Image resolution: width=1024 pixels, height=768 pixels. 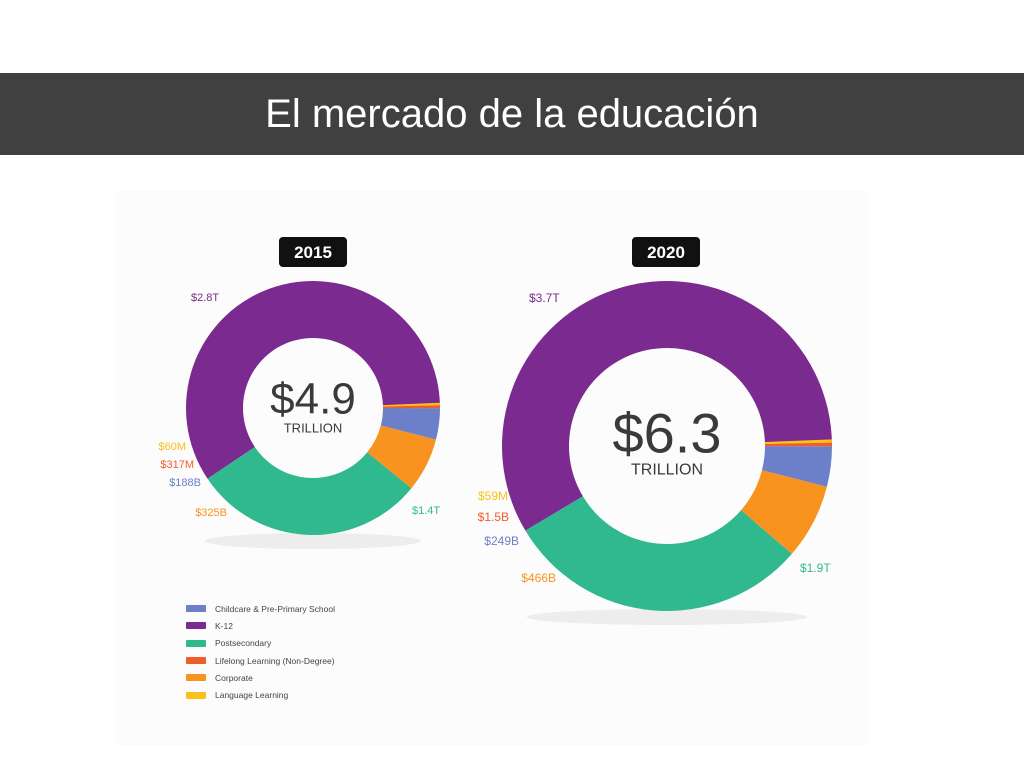 What do you see at coordinates (243, 643) in the screenshot?
I see `legend-label: Postsecondary` at bounding box center [243, 643].